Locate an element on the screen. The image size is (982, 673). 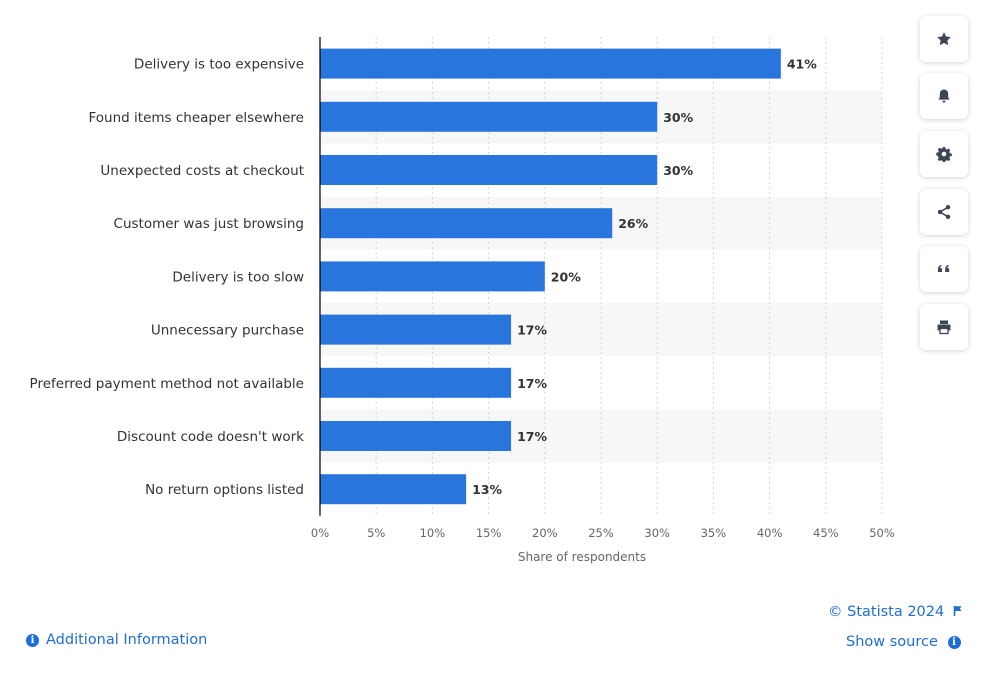
category-label: Discount code doesn't work is located at coordinates (210, 437).